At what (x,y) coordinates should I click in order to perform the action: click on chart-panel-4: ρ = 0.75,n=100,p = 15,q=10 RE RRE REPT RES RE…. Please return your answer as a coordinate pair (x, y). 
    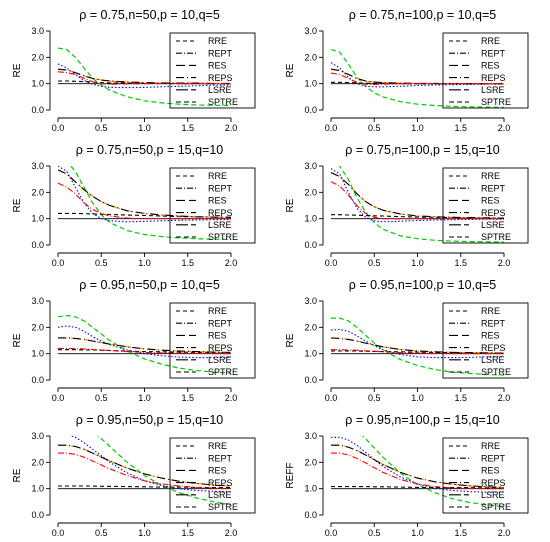
    Looking at the image, I should click on (407, 205).